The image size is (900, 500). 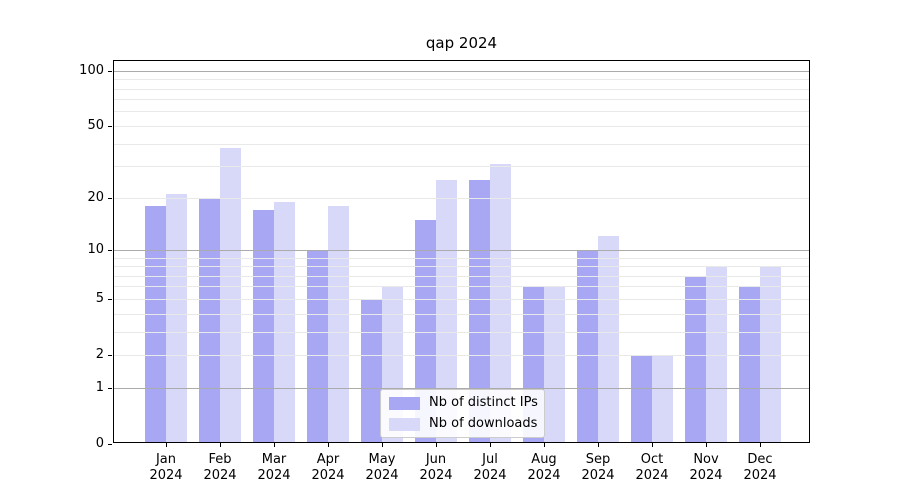 What do you see at coordinates (95, 249) in the screenshot?
I see `y-tick-label-10: 10` at bounding box center [95, 249].